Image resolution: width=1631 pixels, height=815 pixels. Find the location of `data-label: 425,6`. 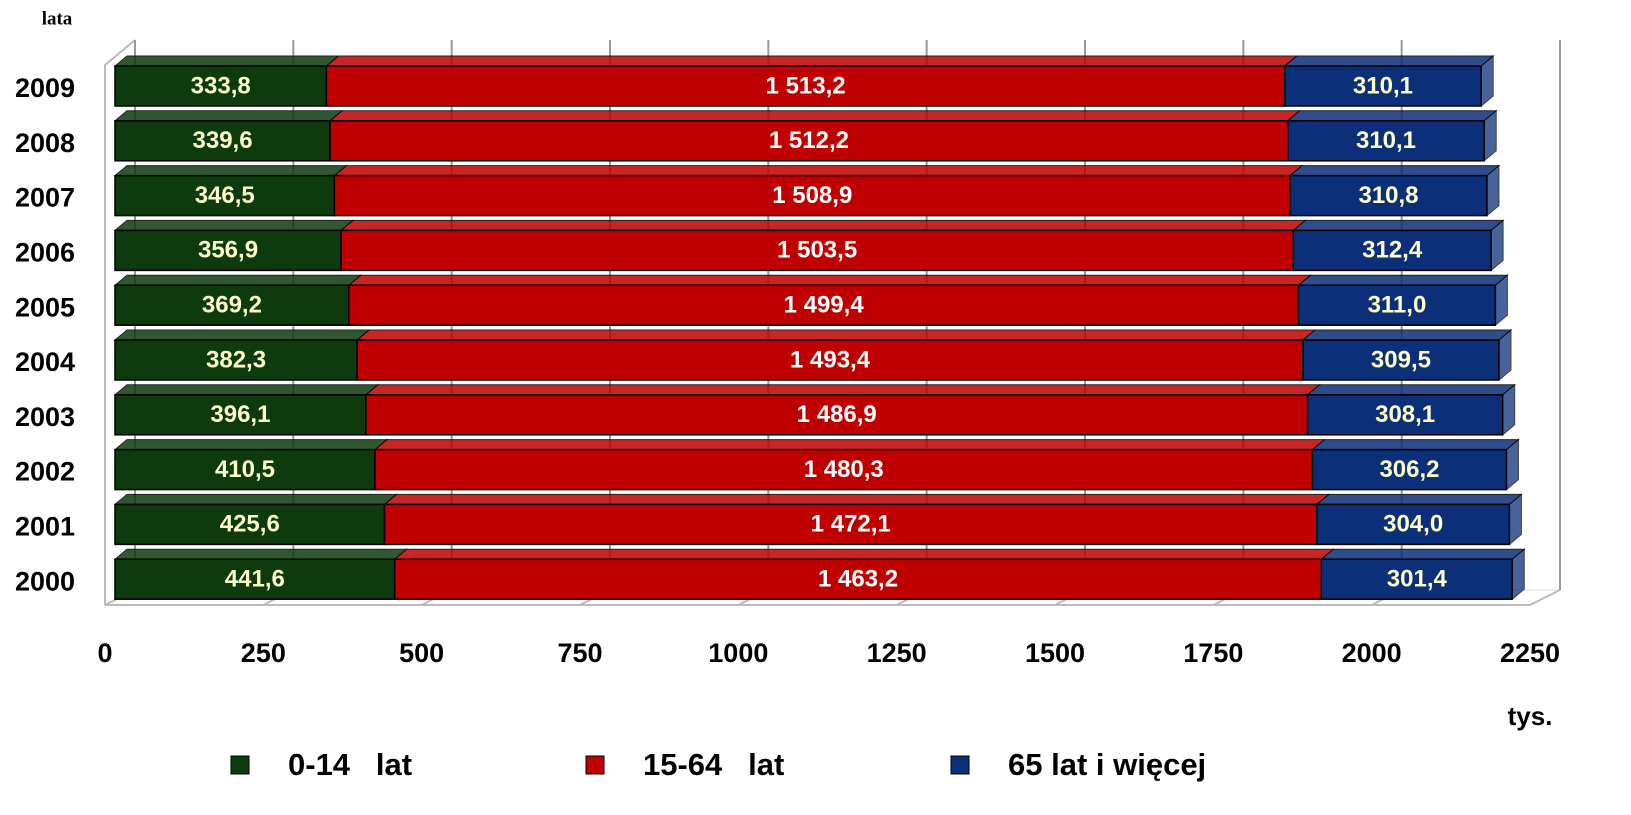

data-label: 425,6 is located at coordinates (250, 524).